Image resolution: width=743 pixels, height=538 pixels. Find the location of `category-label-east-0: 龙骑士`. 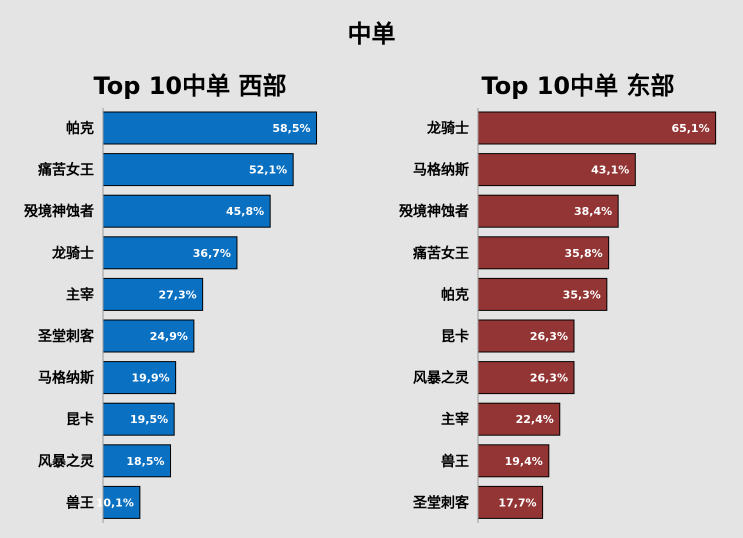

category-label-east-0: 龙骑士 is located at coordinates (447, 128).